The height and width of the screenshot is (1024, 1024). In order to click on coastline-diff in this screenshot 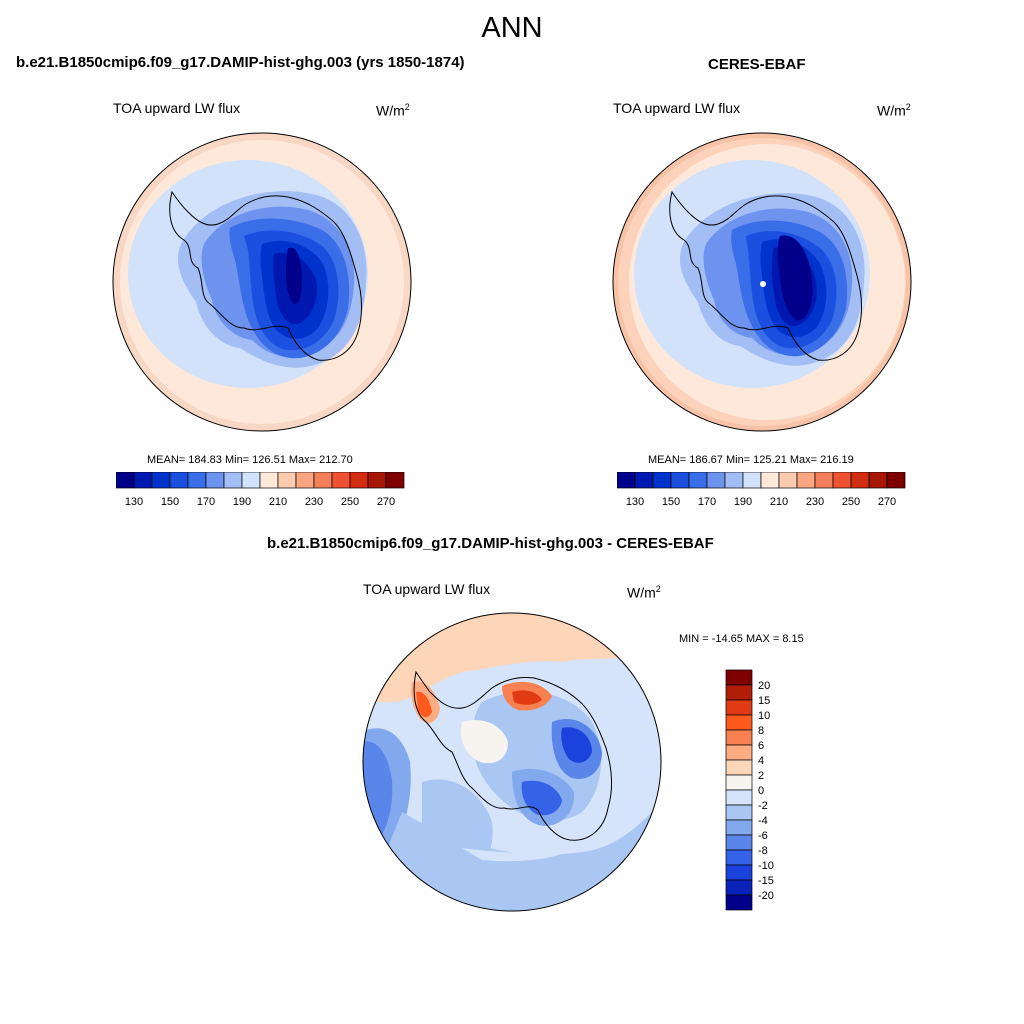, I will do `click(513, 755)`.